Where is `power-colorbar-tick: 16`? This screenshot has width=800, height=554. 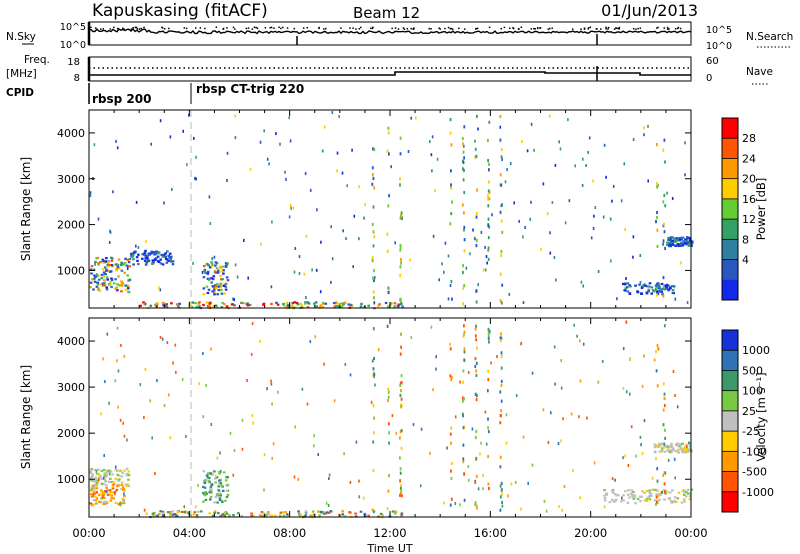 power-colorbar-tick: 16 is located at coordinates (749, 199).